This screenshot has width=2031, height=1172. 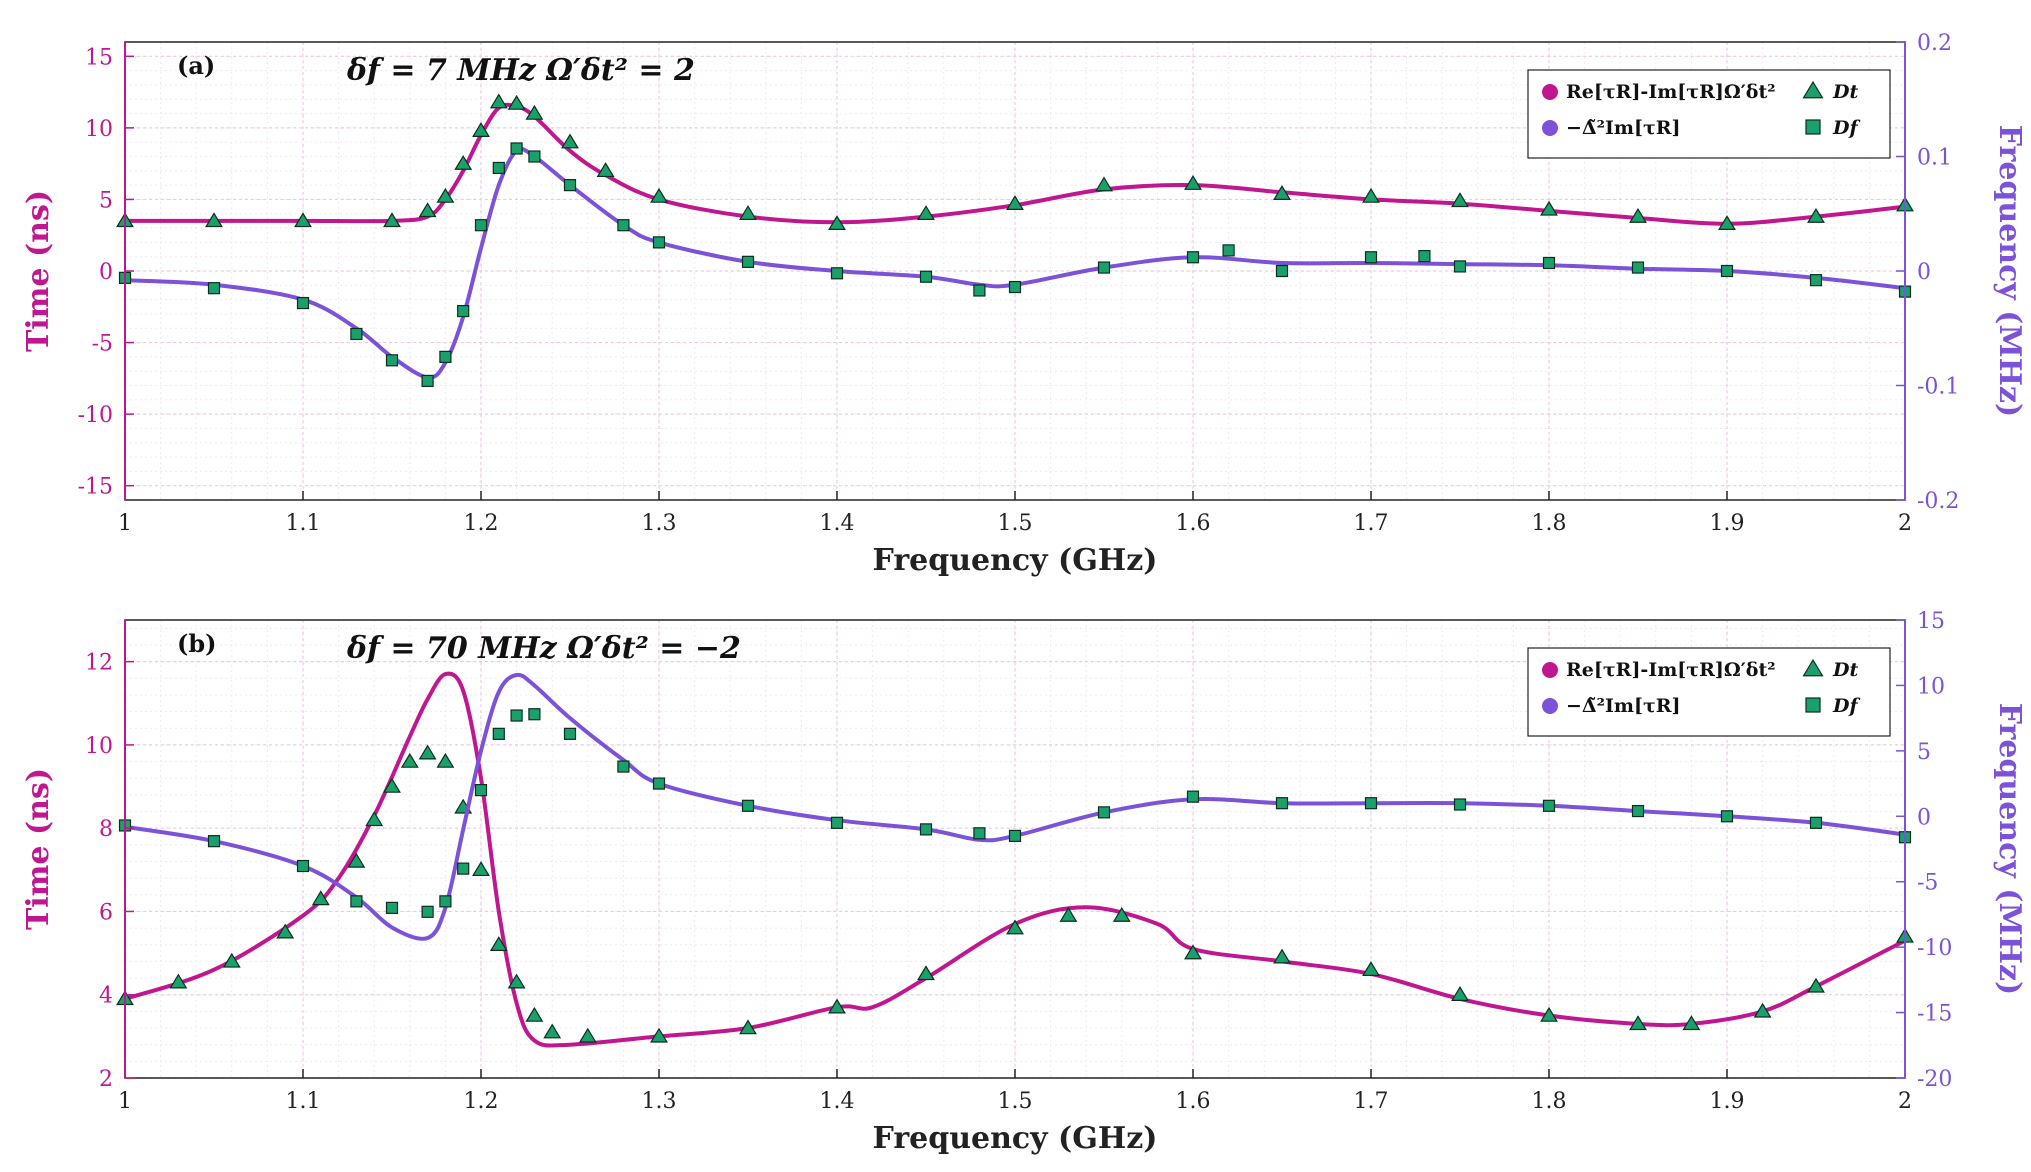 What do you see at coordinates (1671, 670) in the screenshot?
I see `legend-label: Re[τR]-Im[τR]Ω′δt²` at bounding box center [1671, 670].